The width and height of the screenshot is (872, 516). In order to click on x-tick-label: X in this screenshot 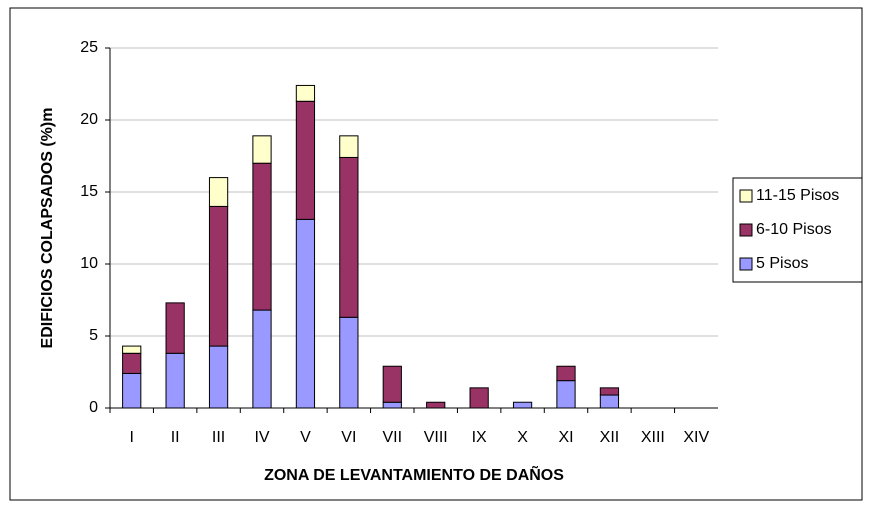, I will do `click(522, 437)`.